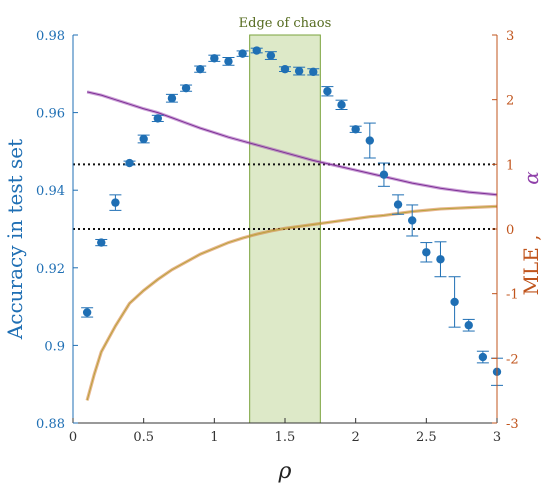  What do you see at coordinates (510, 101) in the screenshot?
I see `y-right-tick-label: 2` at bounding box center [510, 101].